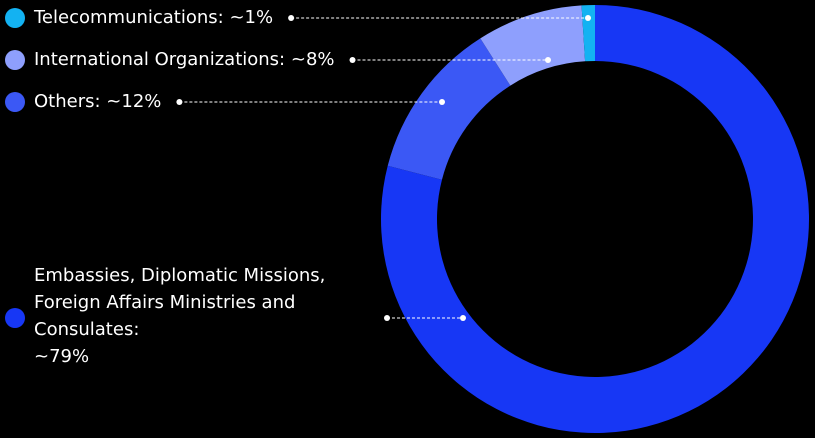 The height and width of the screenshot is (438, 815). I want to click on legend-label: Telecommunications: ~1%, so click(153, 17).